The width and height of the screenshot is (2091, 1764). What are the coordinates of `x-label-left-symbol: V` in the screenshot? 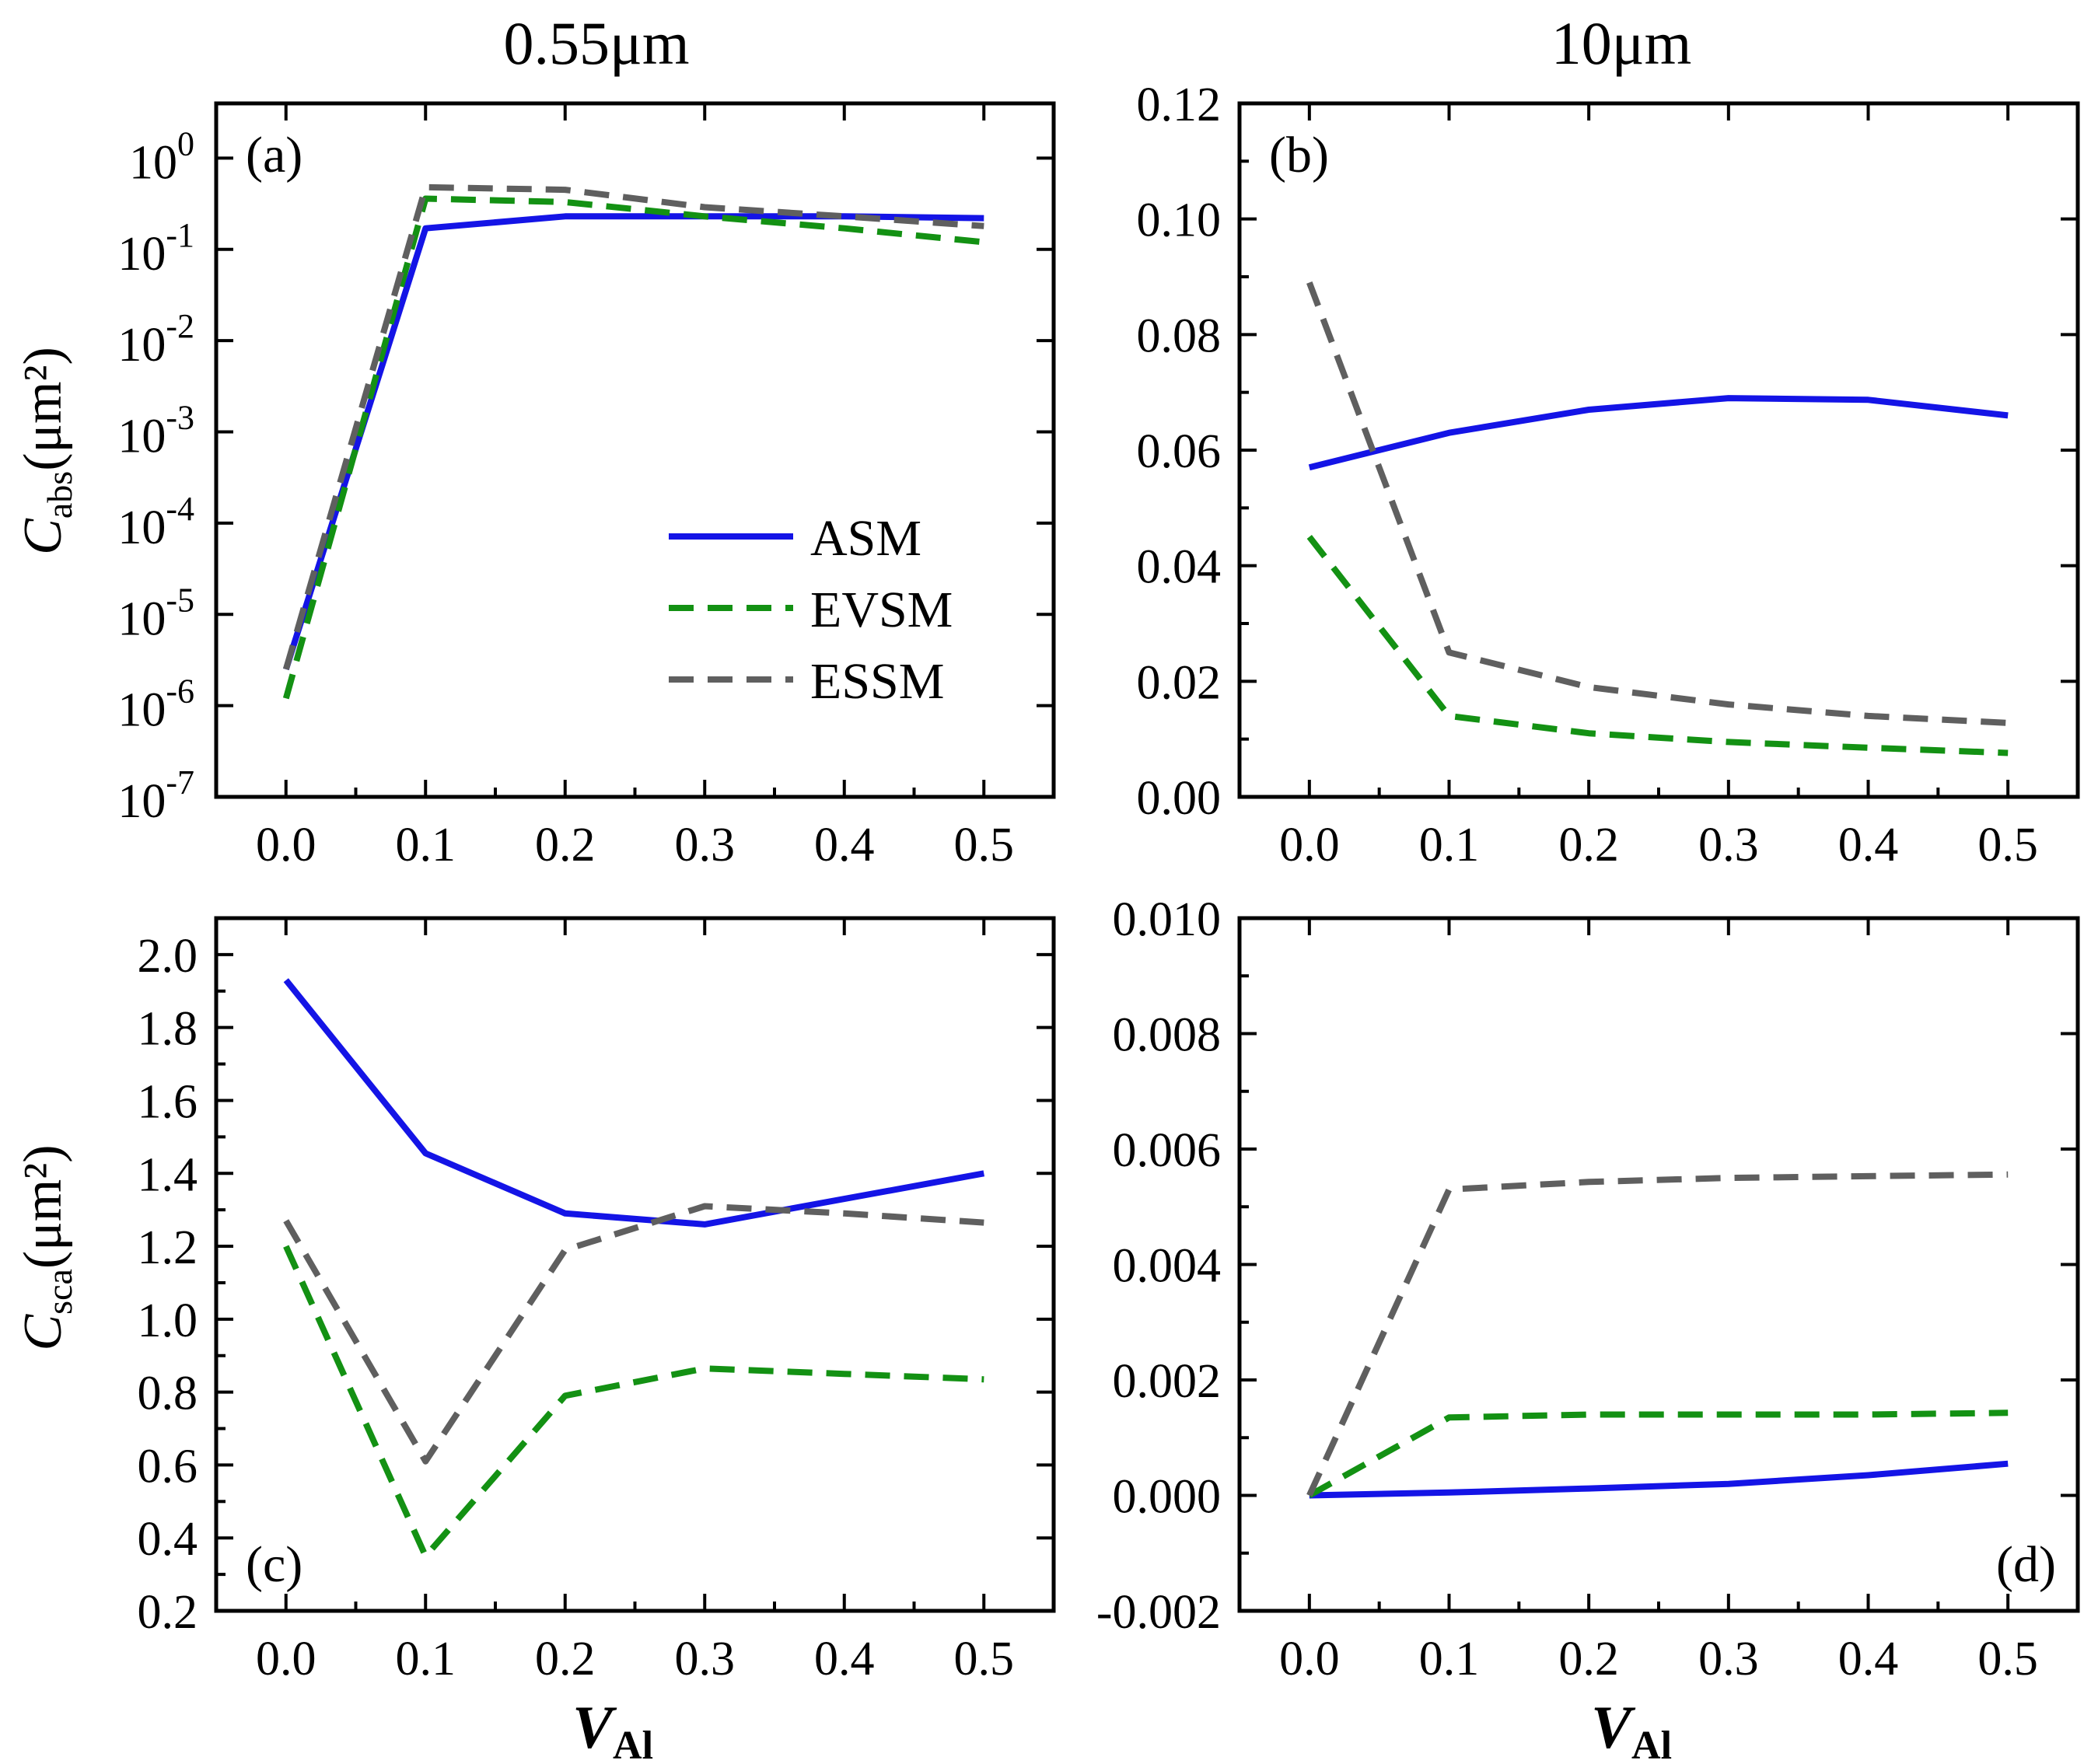 It's located at (594, 1727).